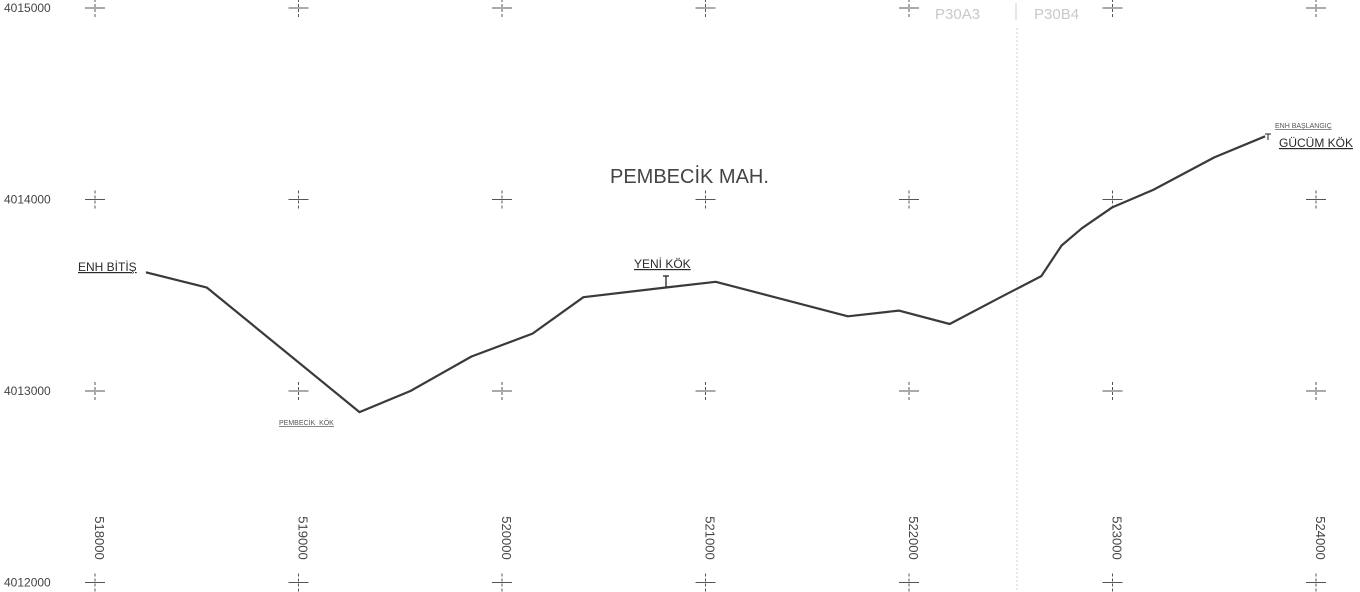 The image size is (1360, 592). What do you see at coordinates (107, 267) in the screenshot?
I see `point-label-end: ENH BİTİŞ` at bounding box center [107, 267].